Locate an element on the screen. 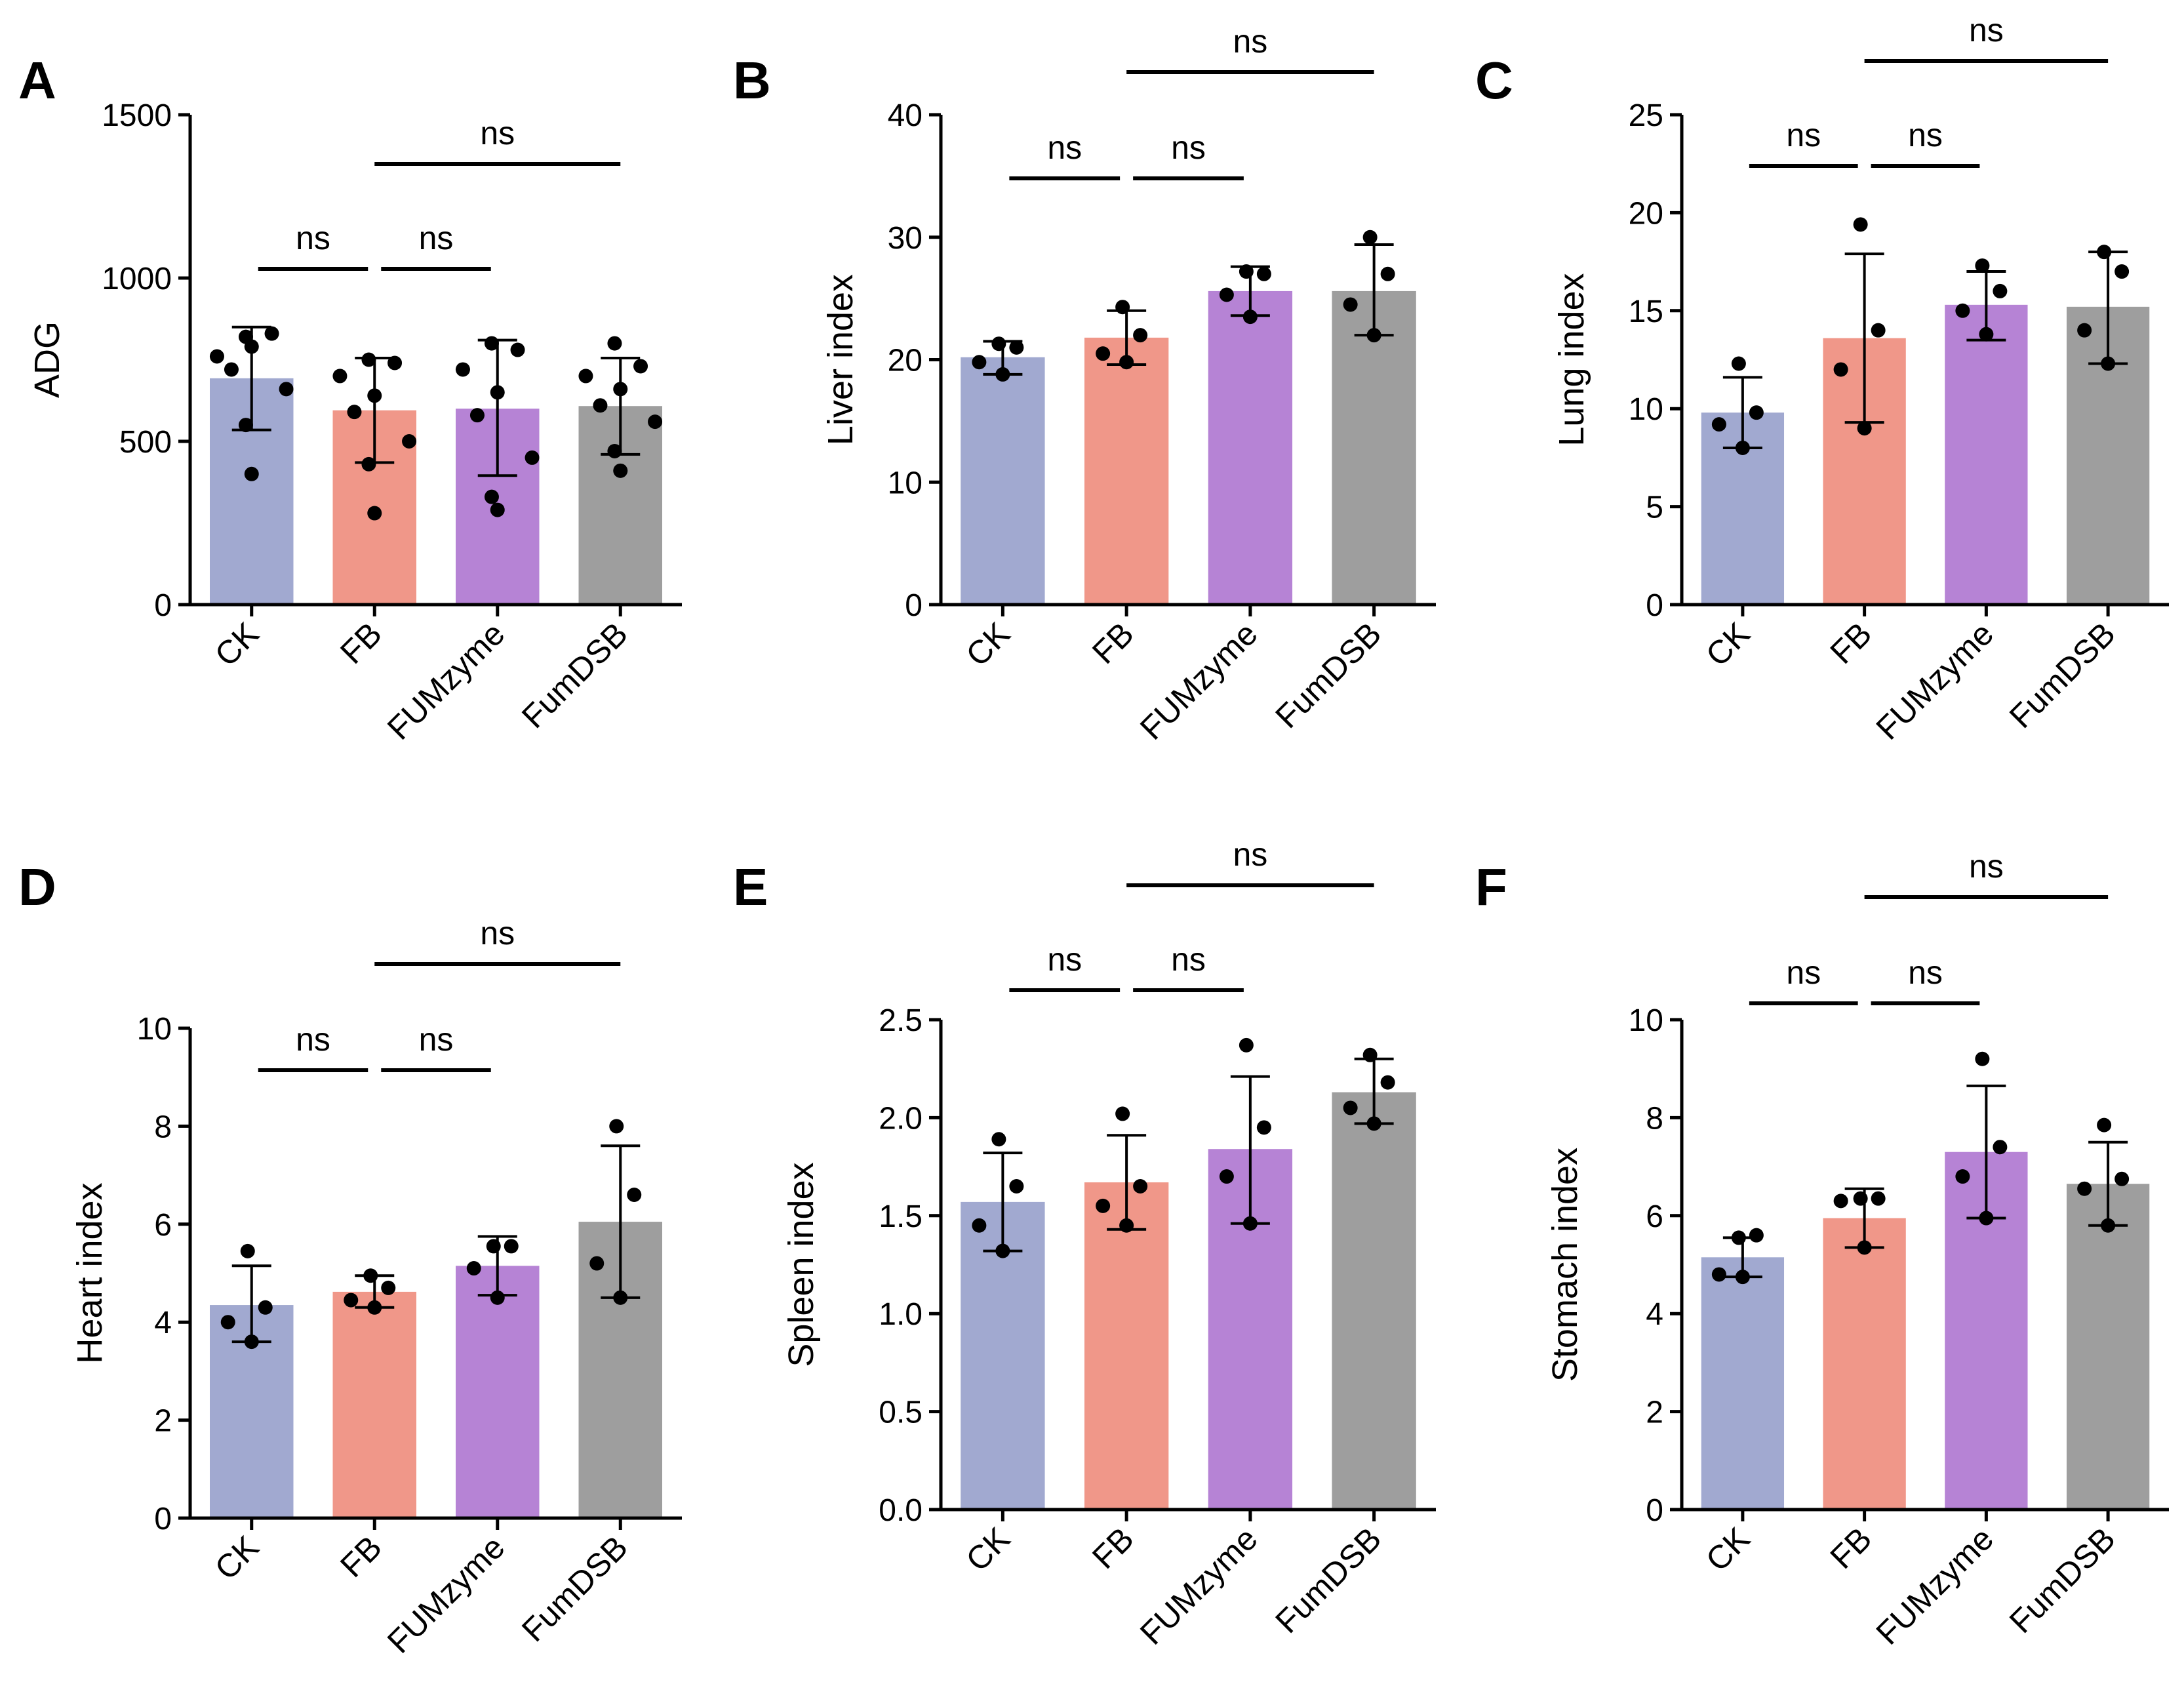  bar-fumdsb is located at coordinates (1374, 448).